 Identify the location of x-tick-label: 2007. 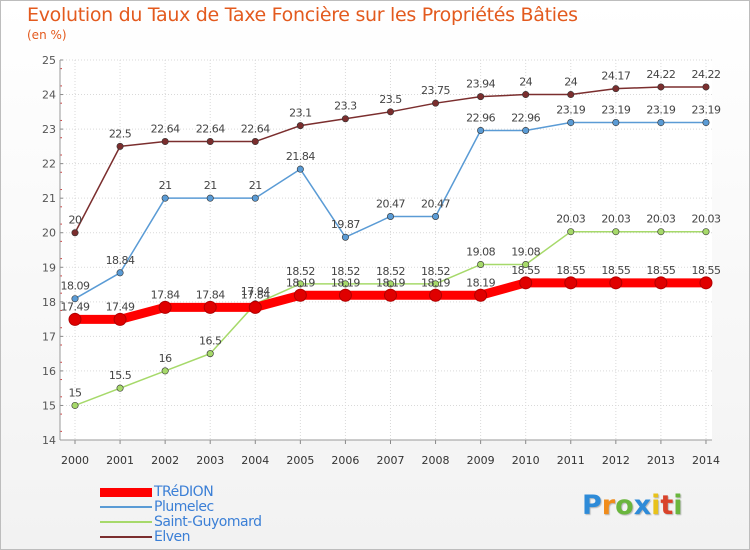
(390, 460).